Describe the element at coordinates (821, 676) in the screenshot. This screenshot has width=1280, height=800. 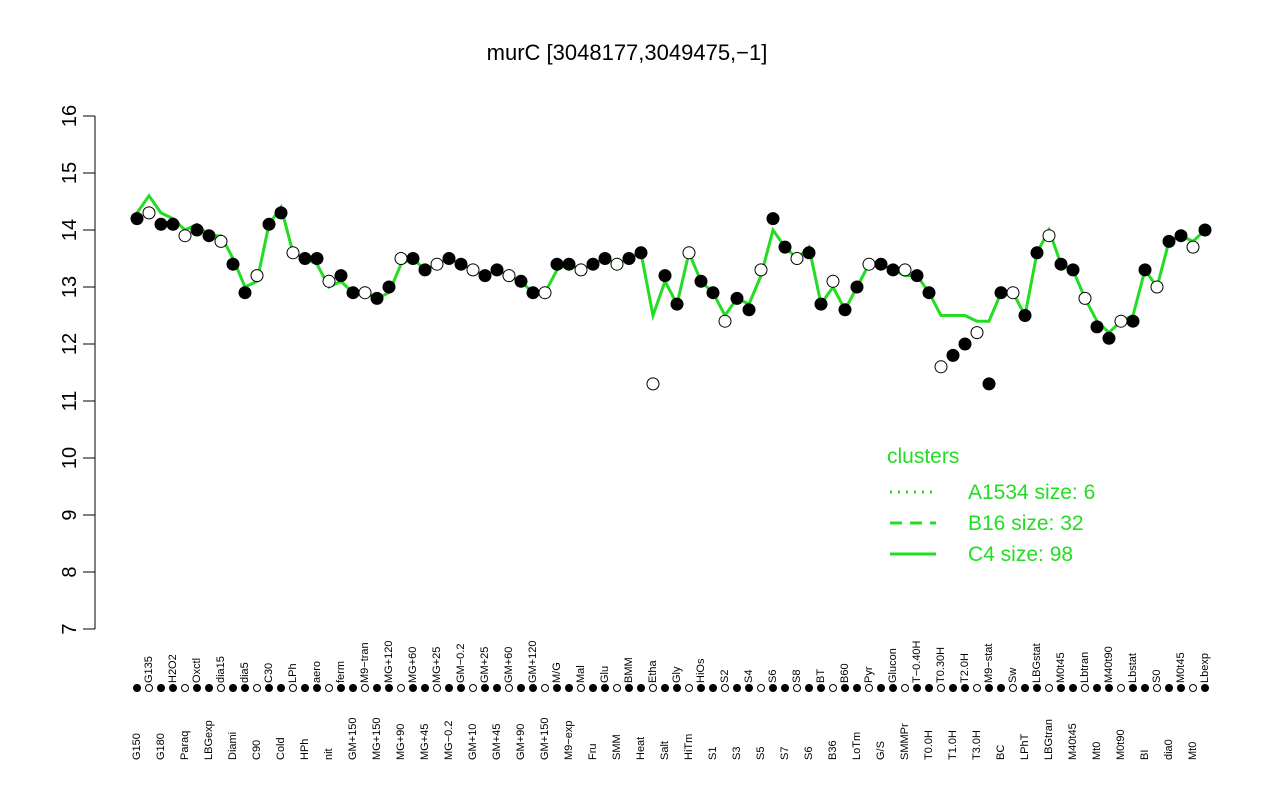
I see `x-tick-label: BT` at that location.